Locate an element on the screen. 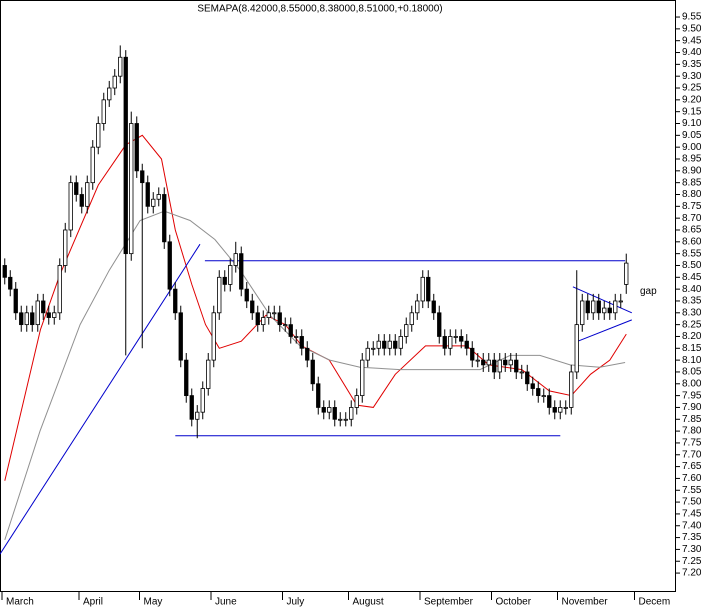 This screenshot has height=607, width=704. x-tick-label: July is located at coordinates (296, 602).